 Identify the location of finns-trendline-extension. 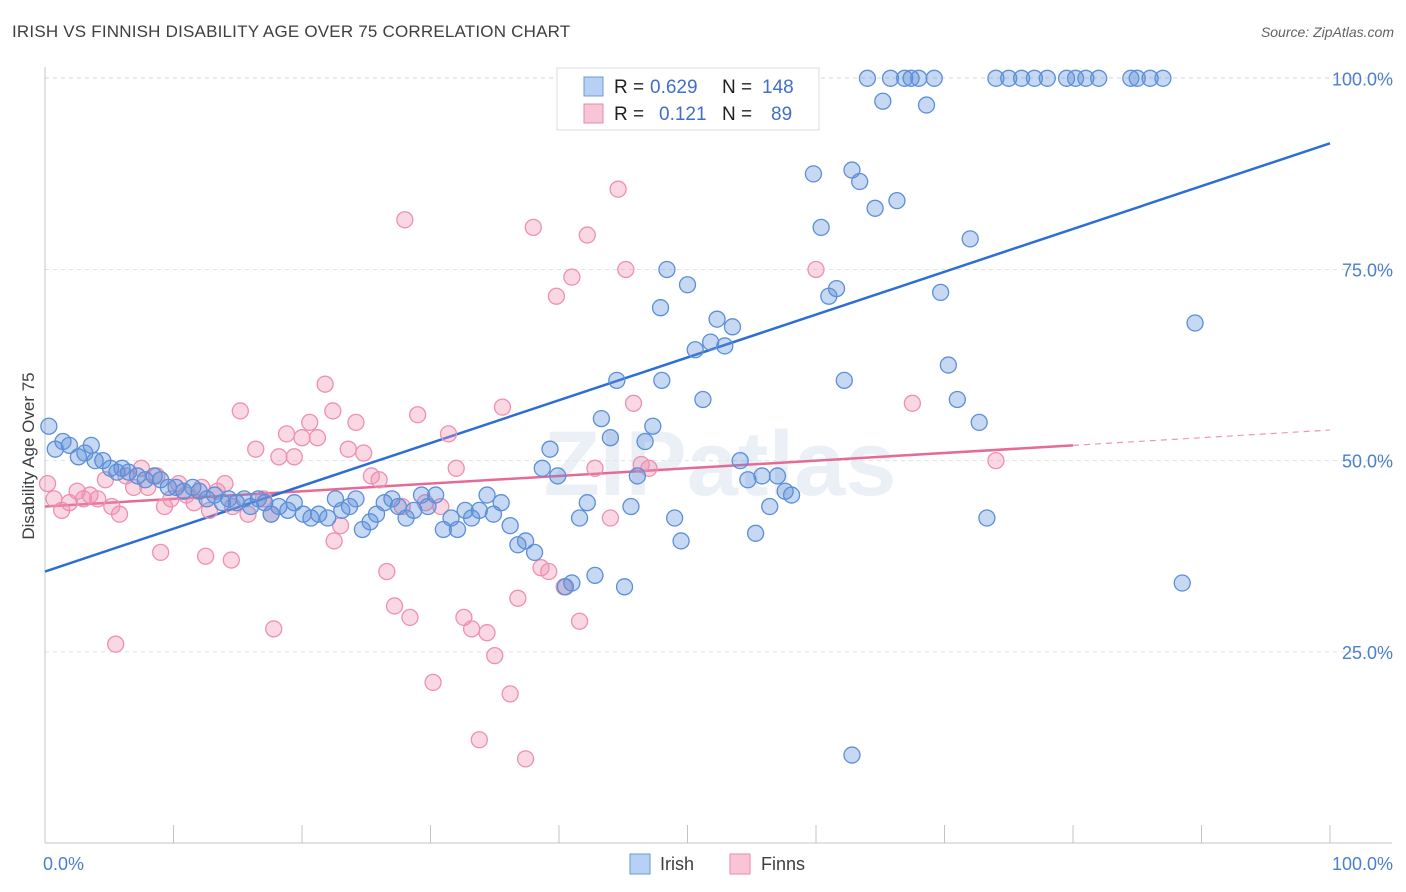
(1201, 437).